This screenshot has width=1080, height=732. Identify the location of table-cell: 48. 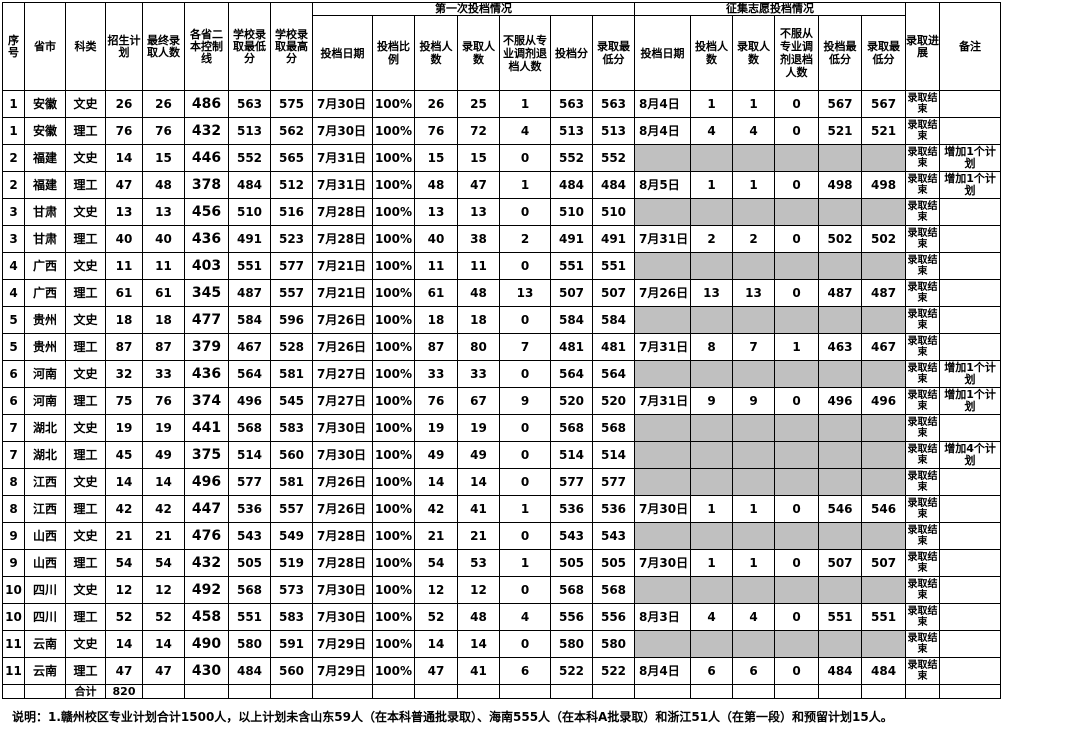
(436, 185).